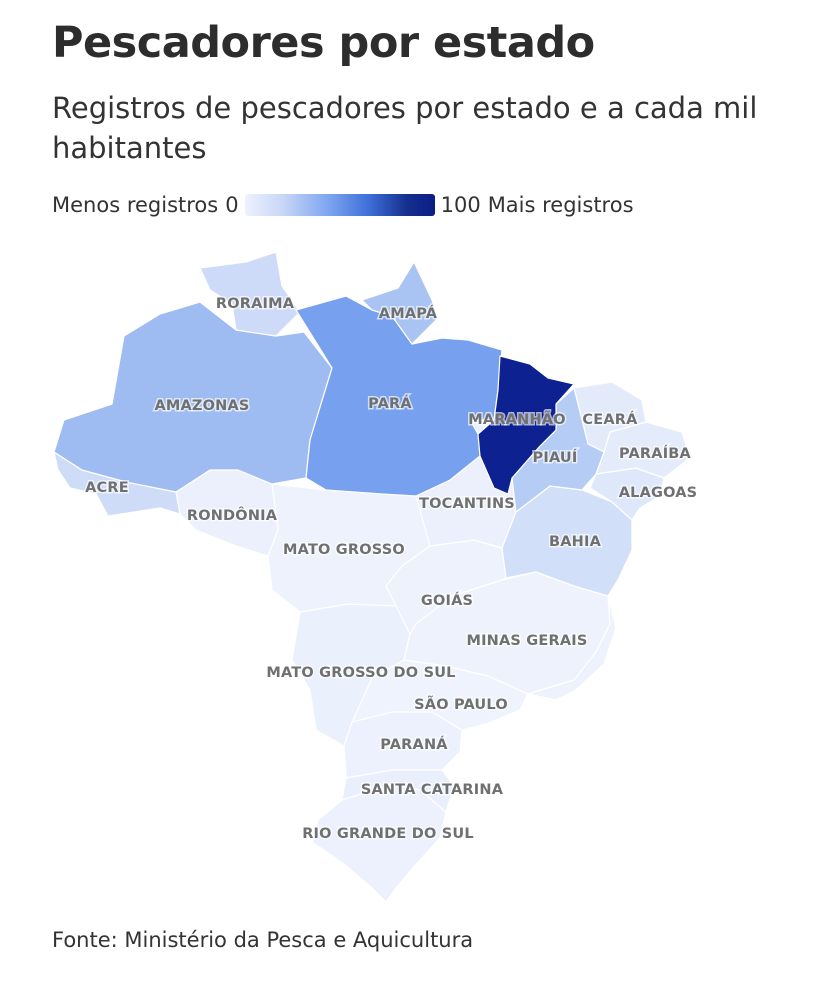 The image size is (828, 986). What do you see at coordinates (388, 834) in the screenshot?
I see `label-rio-grande-do-sul: RIO GRANDE DO SUL` at bounding box center [388, 834].